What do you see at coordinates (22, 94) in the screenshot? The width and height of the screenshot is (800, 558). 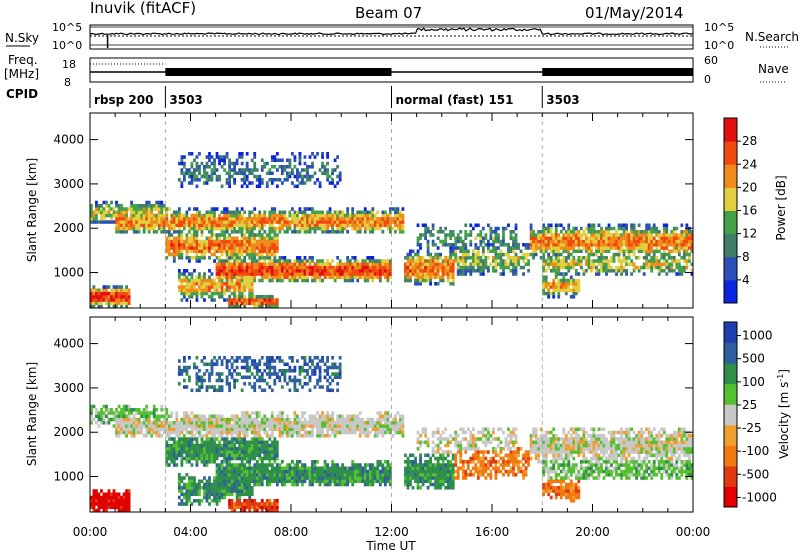 I see `cpid-label: CPID` at bounding box center [22, 94].